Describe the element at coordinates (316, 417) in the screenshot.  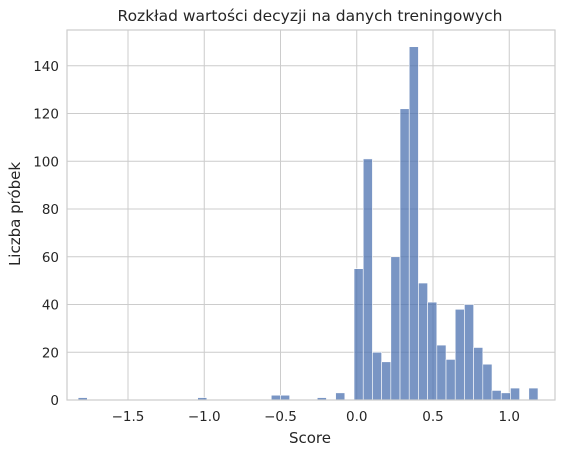
I see `x-tick-labels: −1.5 −1.0 −0.5 0.0 0.5 1.0` at that location.